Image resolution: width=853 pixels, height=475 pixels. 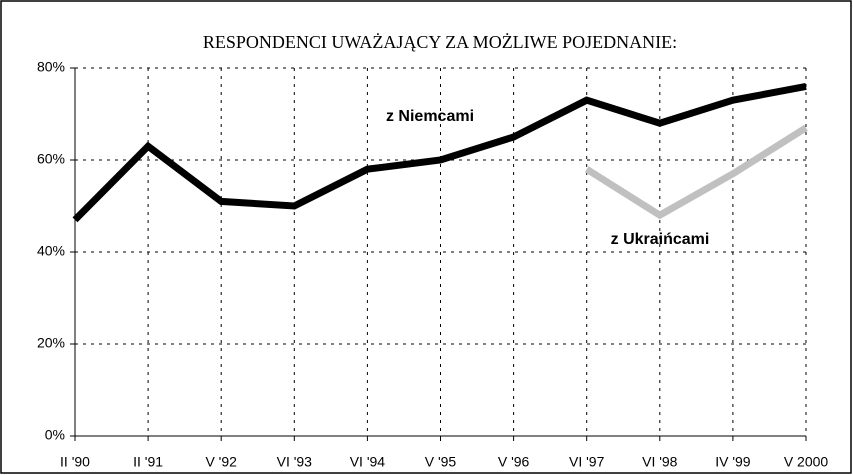 What do you see at coordinates (51, 159) in the screenshot?
I see `y-tick-label: 60%` at bounding box center [51, 159].